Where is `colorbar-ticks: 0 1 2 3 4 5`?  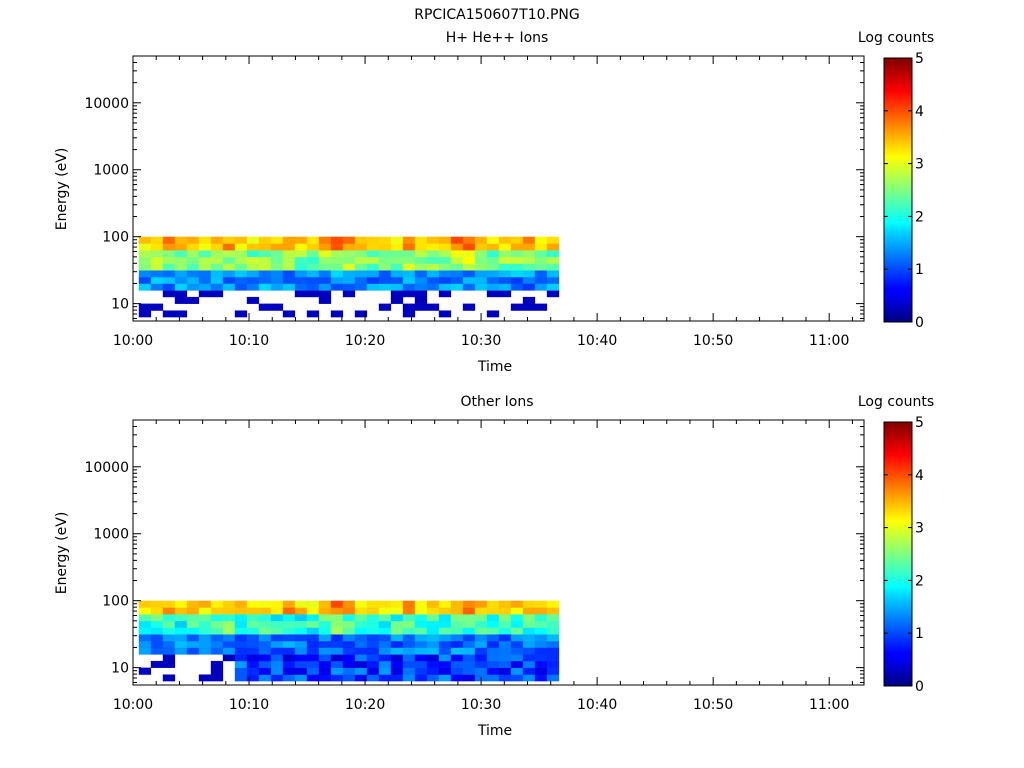
colorbar-ticks: 0 1 2 3 4 5 is located at coordinates (904, 555).